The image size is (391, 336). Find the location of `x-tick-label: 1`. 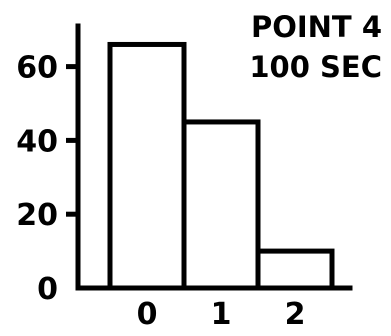

x-tick-label: 1 is located at coordinates (221, 314).